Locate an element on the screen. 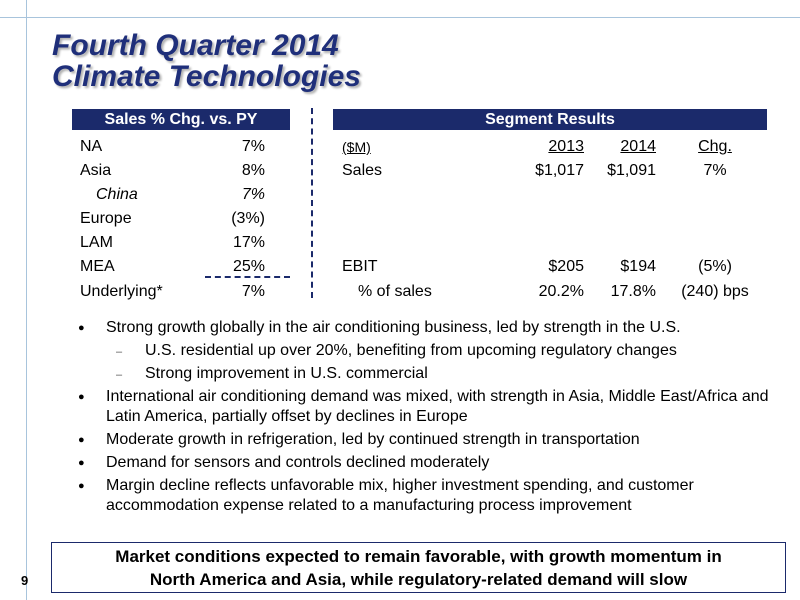  sales-region-mea: MEA is located at coordinates (97, 266).